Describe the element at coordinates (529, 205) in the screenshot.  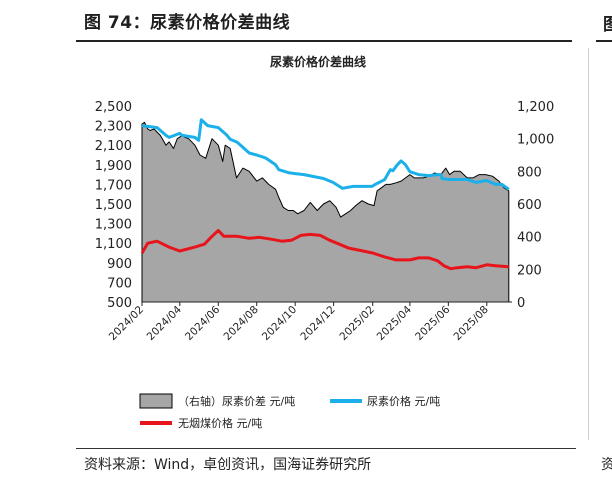
I see `right-tick-label: 600` at that location.